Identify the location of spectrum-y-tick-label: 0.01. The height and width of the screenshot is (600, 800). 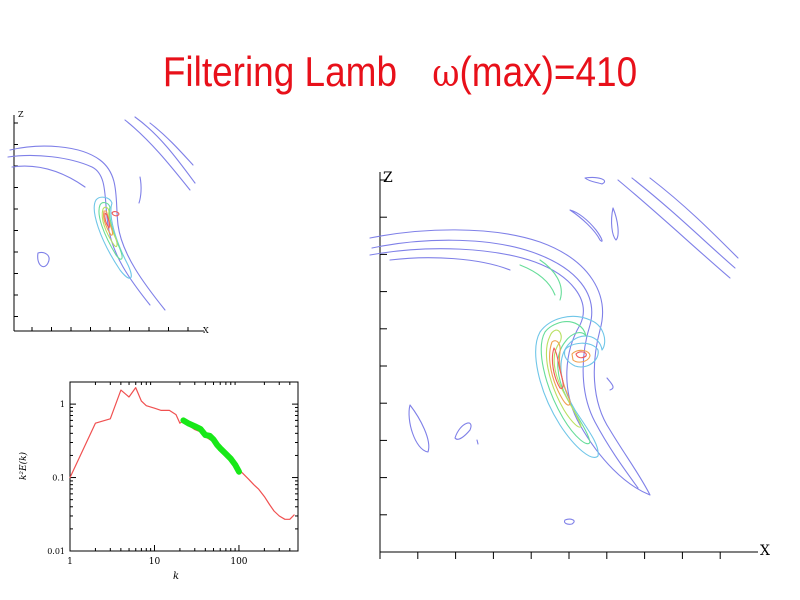
(56, 551).